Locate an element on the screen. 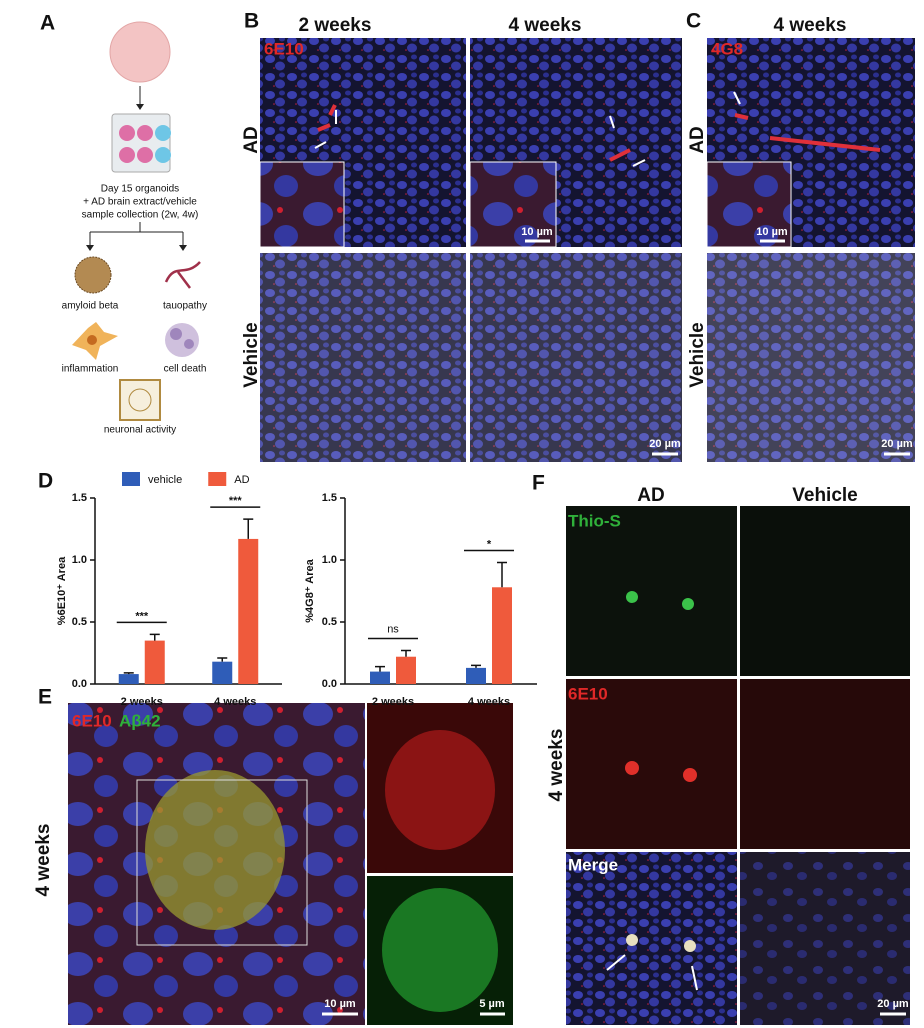 The image size is (924, 1028). y-axis-label: %4G8⁺ Area is located at coordinates (310, 590).